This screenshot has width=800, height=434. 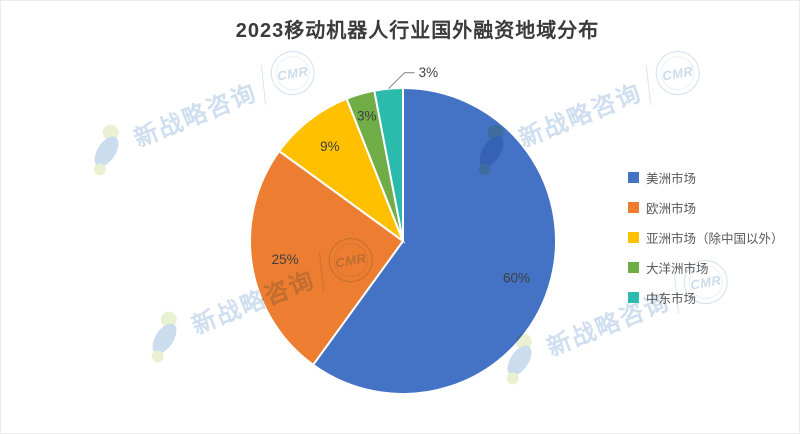 What do you see at coordinates (516, 277) in the screenshot?
I see `pie-value-label-0: 60%` at bounding box center [516, 277].